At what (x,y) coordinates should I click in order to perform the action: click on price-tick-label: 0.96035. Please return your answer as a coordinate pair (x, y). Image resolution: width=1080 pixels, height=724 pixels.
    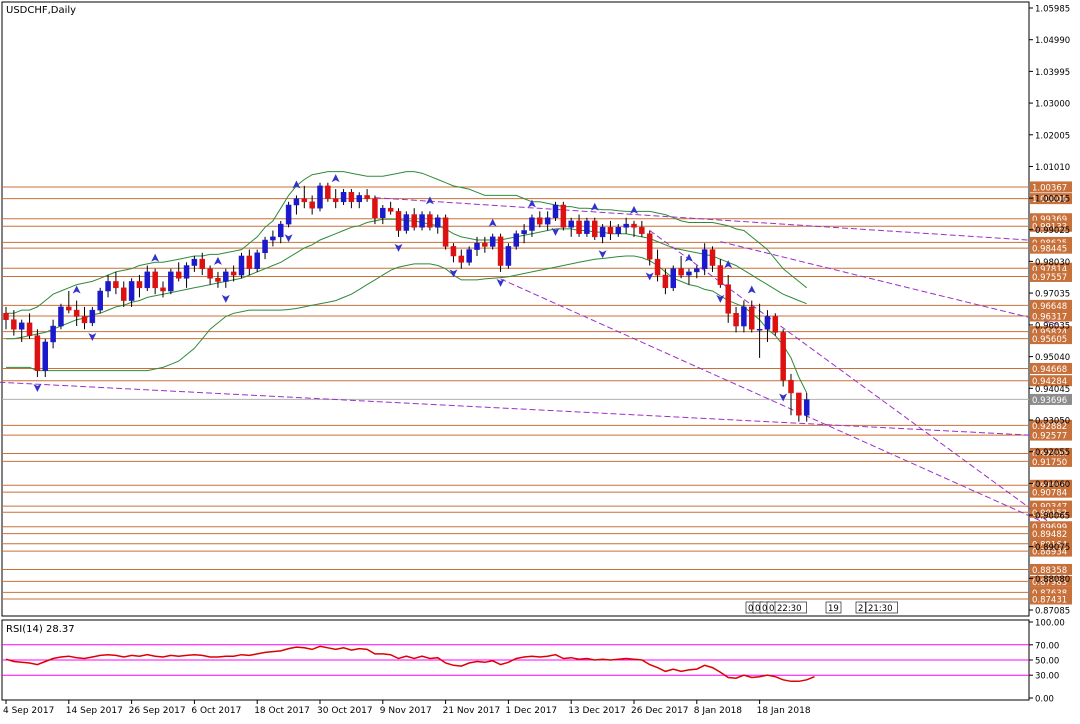
    Looking at the image, I should click on (1052, 326).